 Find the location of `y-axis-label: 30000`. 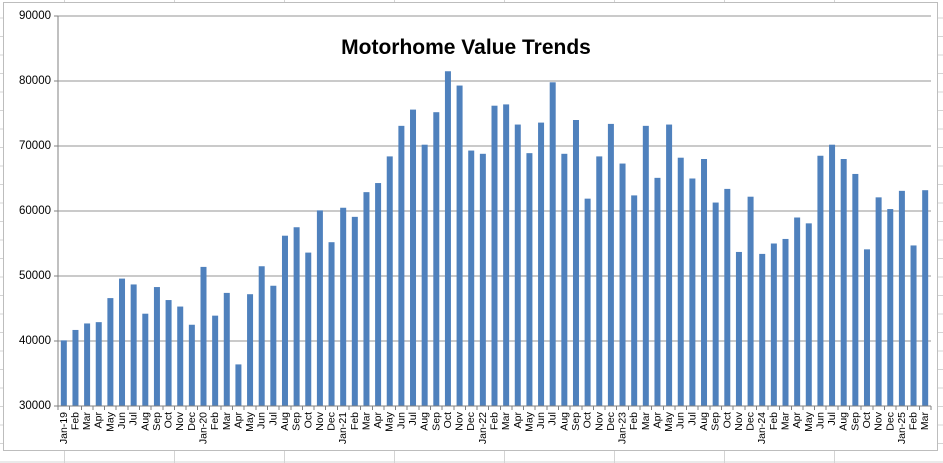

y-axis-label: 30000 is located at coordinates (35, 406).